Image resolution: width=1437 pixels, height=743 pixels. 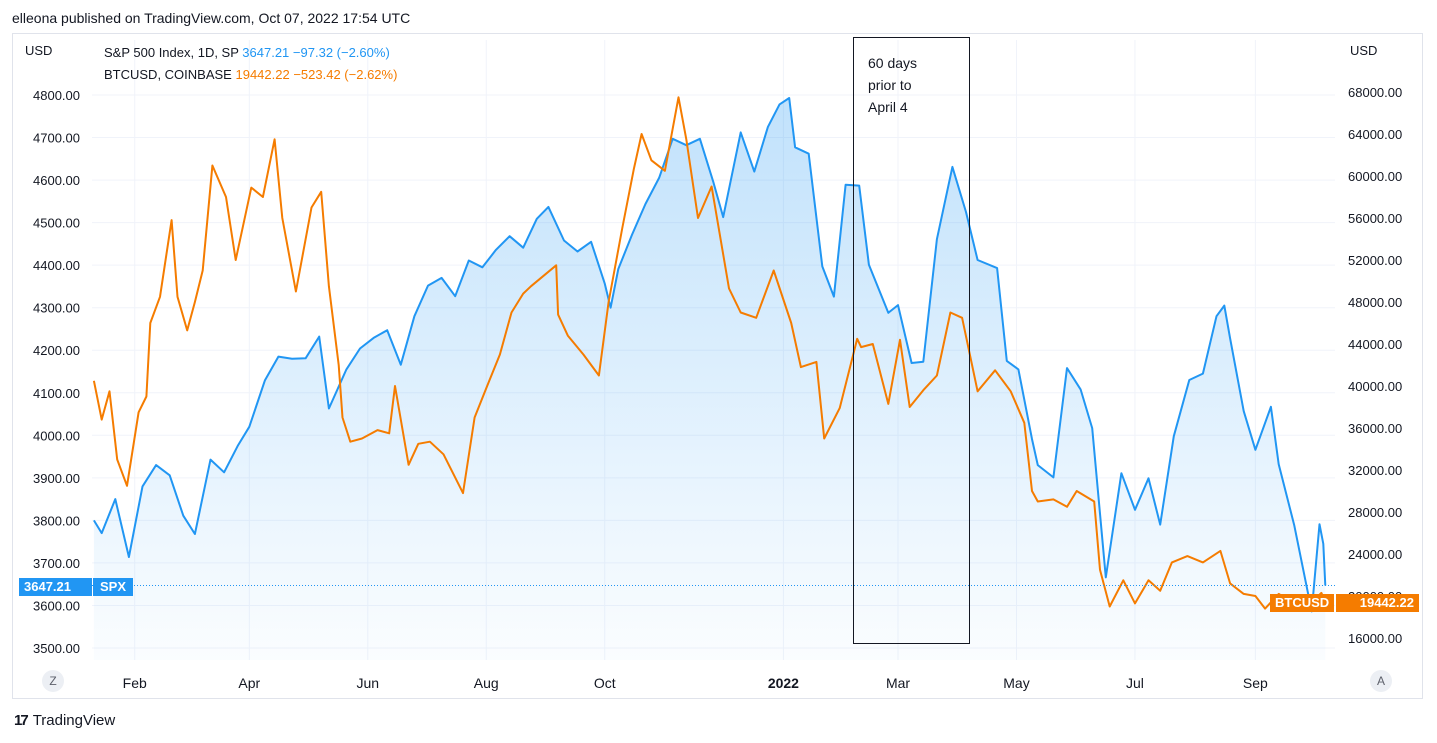 What do you see at coordinates (56, 350) in the screenshot?
I see `left-axis-tick-label: 4200.00` at bounding box center [56, 350].